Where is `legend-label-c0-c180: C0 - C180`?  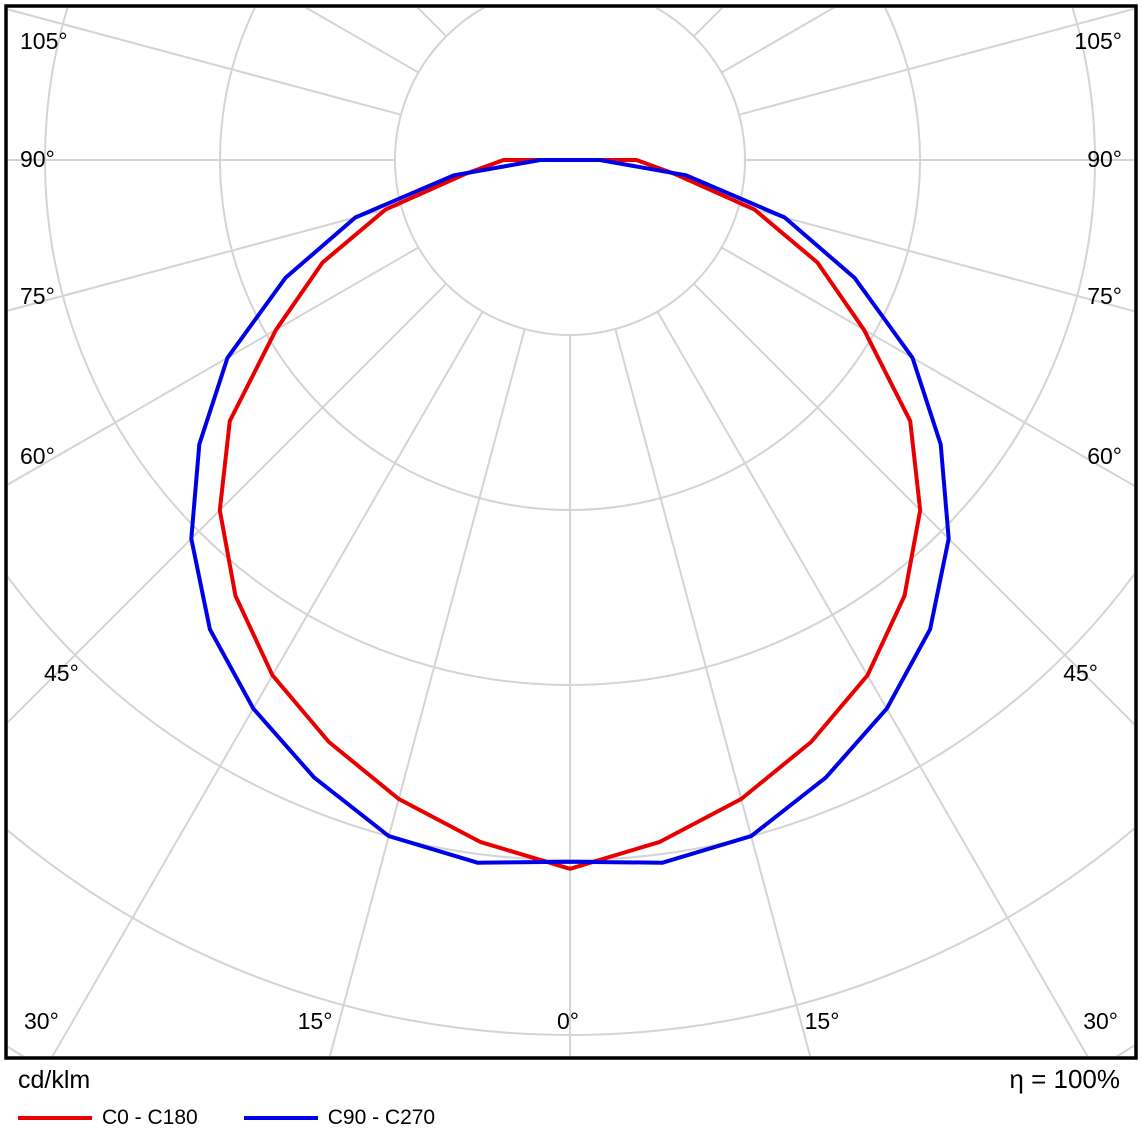 legend-label-c0-c180: C0 - C180 is located at coordinates (150, 1117).